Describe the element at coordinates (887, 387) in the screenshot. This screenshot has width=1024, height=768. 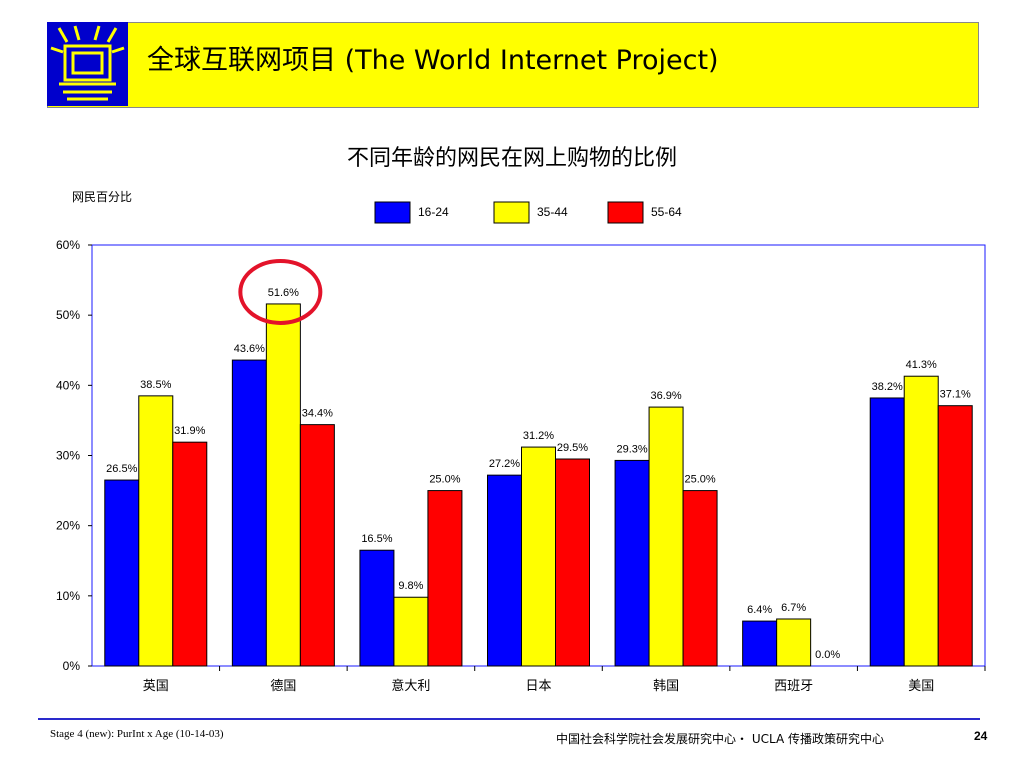
I see `data-label-16-24-美国: 38.2%` at that location.